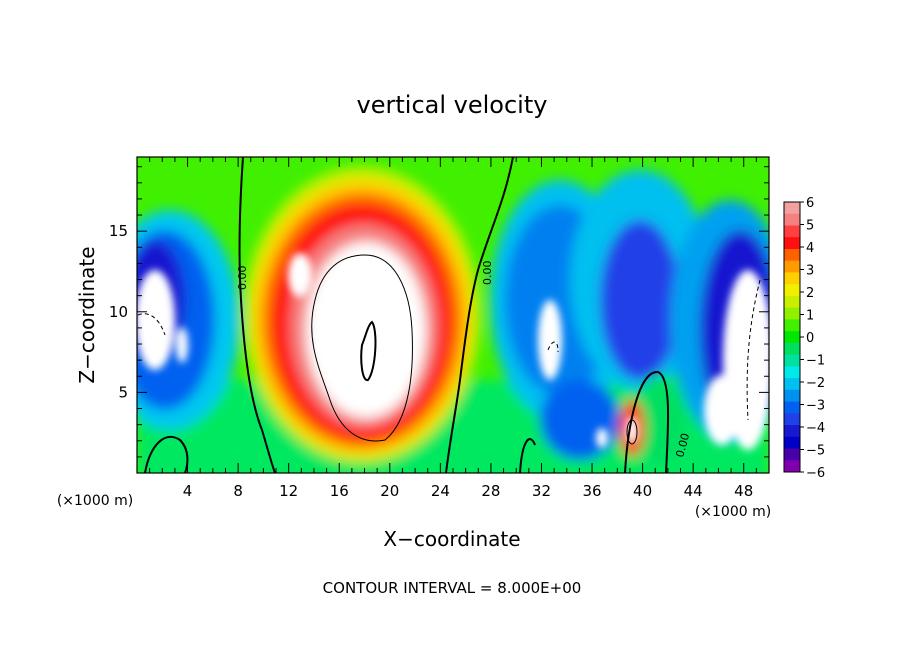 The width and height of the screenshot is (904, 654). I want to click on colorbar-tick-label: −5, so click(815, 451).